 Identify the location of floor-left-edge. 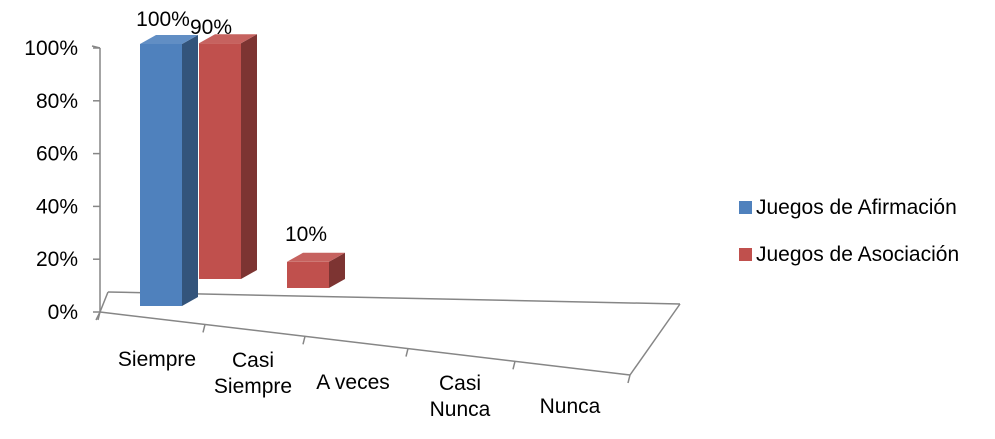
(104, 302).